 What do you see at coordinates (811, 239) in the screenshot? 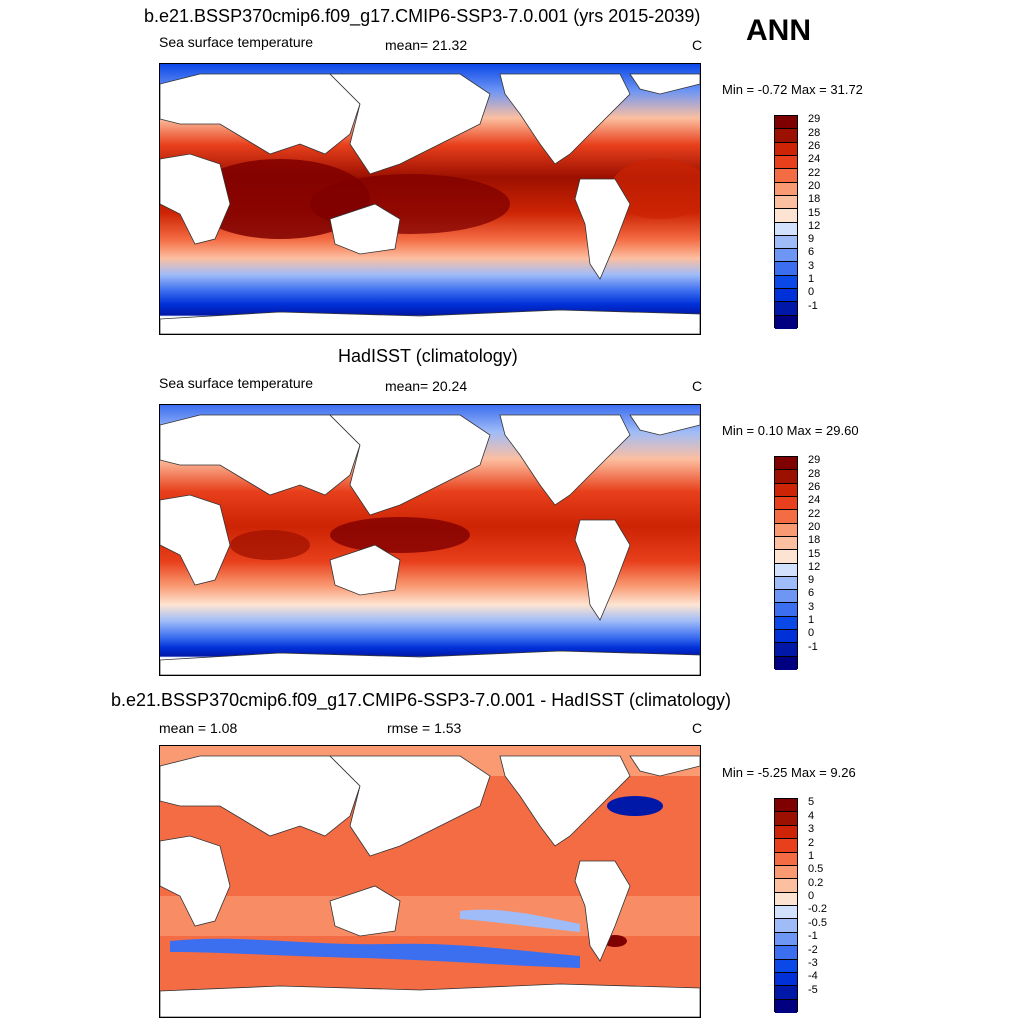
I see `panel-1-colorbar-tick-label: 9` at bounding box center [811, 239].